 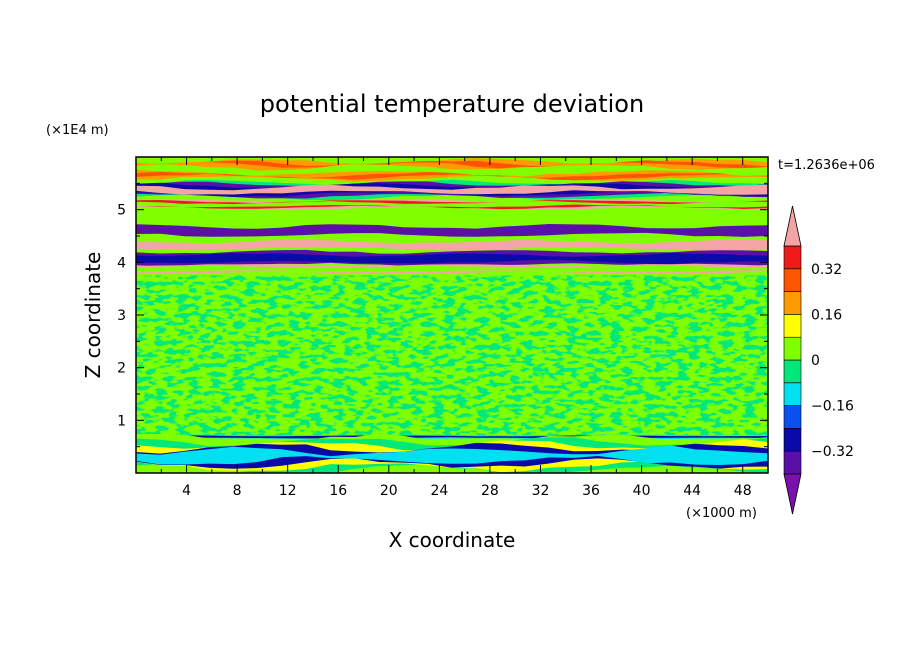 I want to click on x-tick-label: 28, so click(x=490, y=491).